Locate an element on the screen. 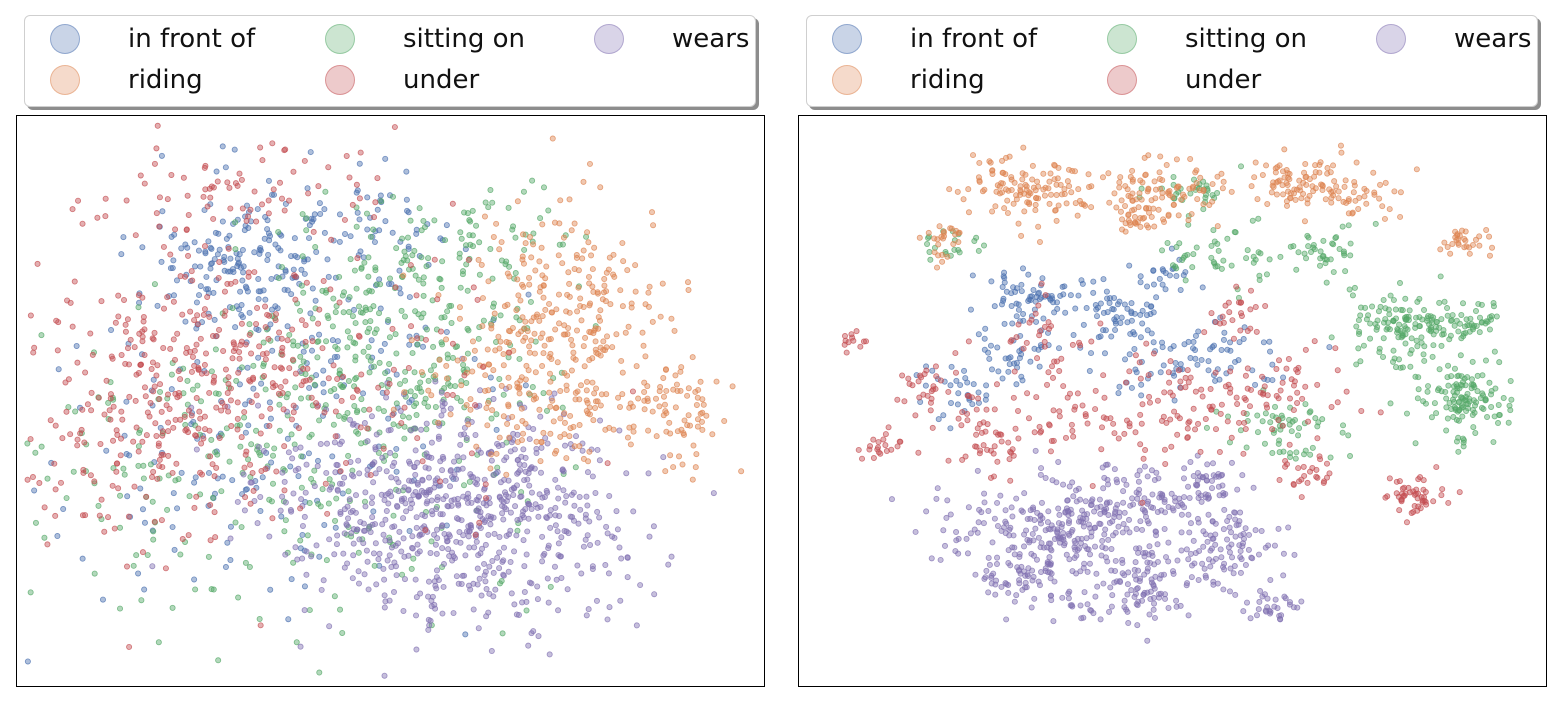  legend-label: wears is located at coordinates (711, 39).